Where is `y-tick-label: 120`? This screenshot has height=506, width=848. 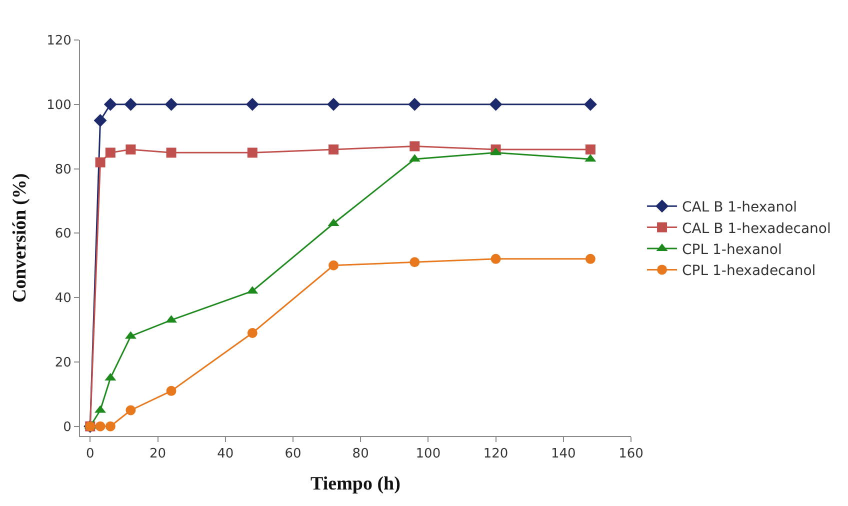 y-tick-label: 120 is located at coordinates (59, 41).